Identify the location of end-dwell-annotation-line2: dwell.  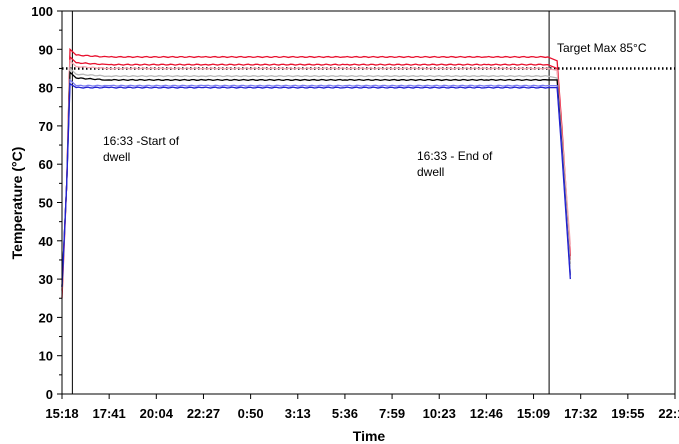
(430, 172).